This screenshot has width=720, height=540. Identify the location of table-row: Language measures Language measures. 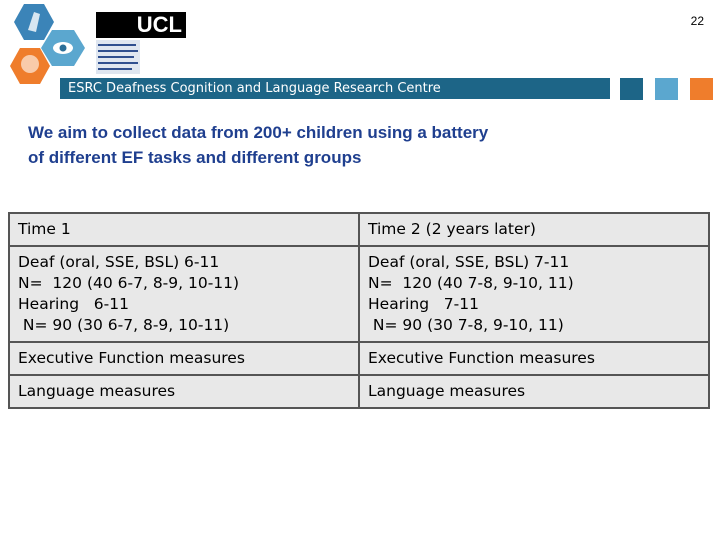
(359, 391).